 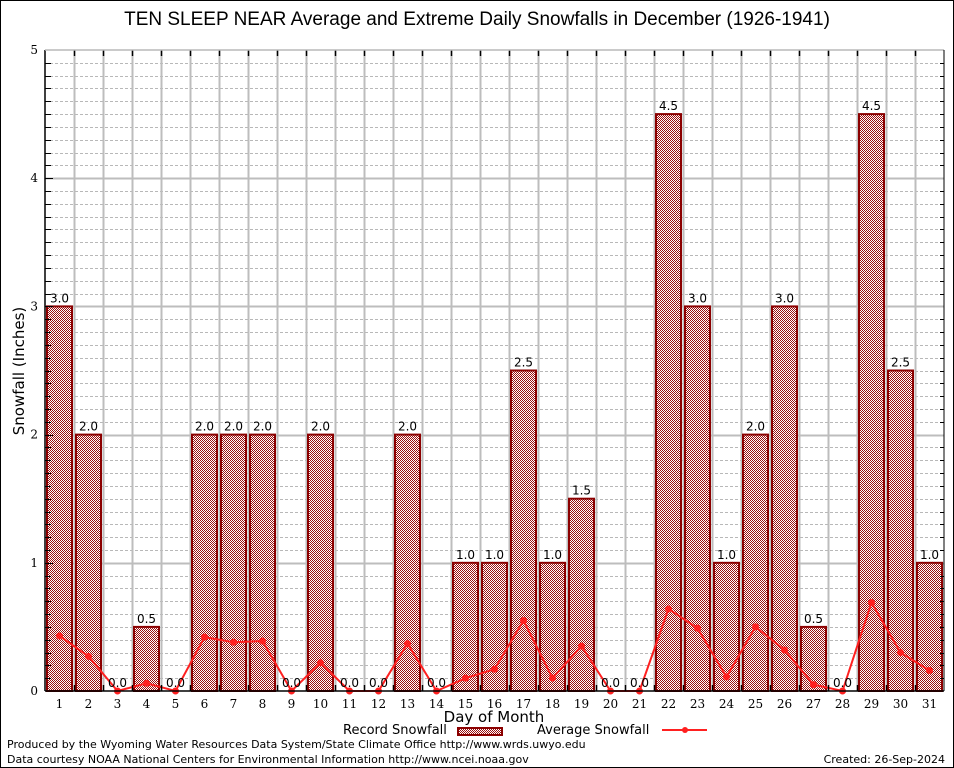 I want to click on x-tick-label: 17, so click(x=523, y=704).